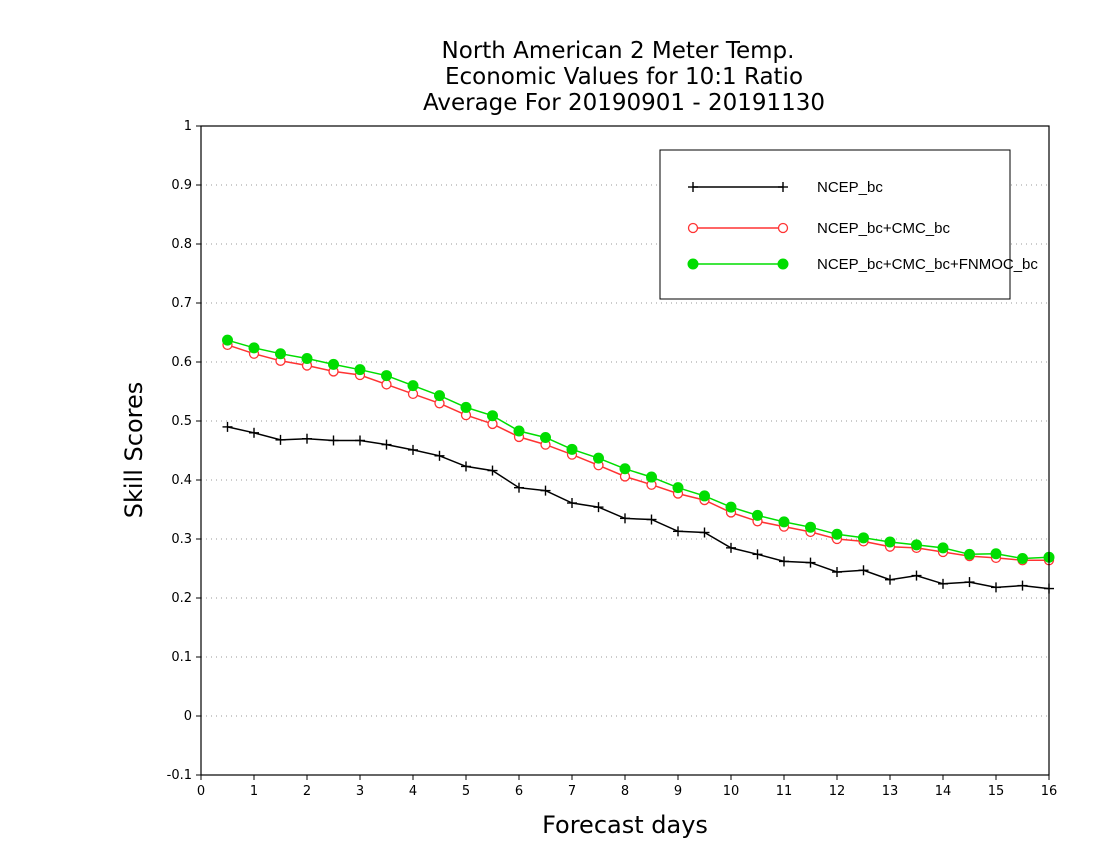 The width and height of the screenshot is (1100, 850). I want to click on title-line-2: Economic Values for 10:1 Ratio, so click(624, 77).